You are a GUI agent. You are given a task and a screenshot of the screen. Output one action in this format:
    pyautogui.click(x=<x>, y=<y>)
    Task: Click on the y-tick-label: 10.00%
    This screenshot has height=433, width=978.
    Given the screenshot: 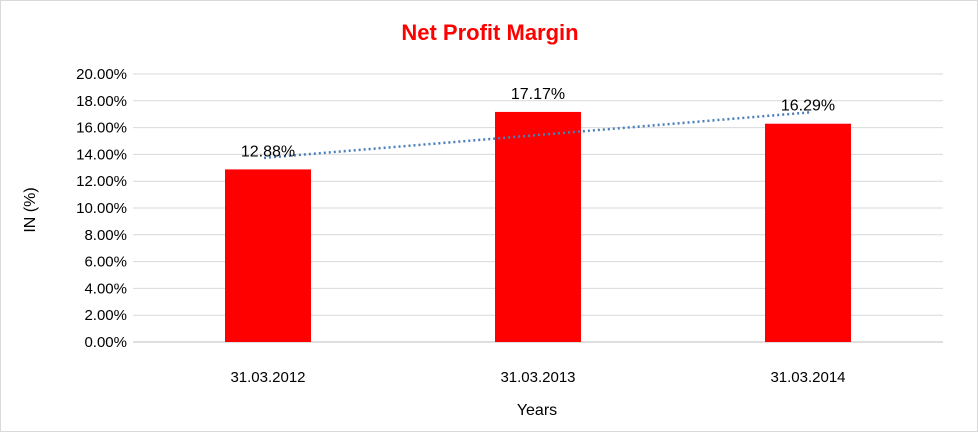 What is the action you would take?
    pyautogui.click(x=101, y=208)
    